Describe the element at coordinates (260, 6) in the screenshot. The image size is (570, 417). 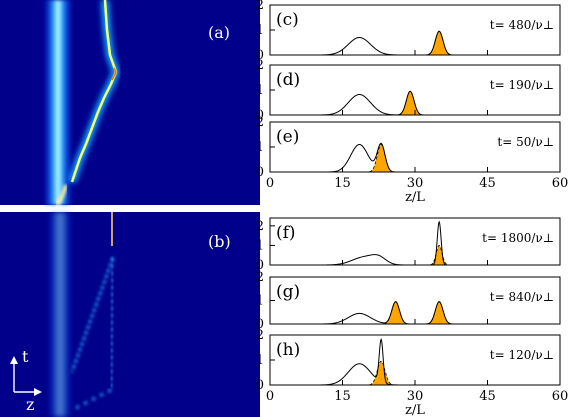
I see `panel-c-ytick-label-2: 2` at that location.